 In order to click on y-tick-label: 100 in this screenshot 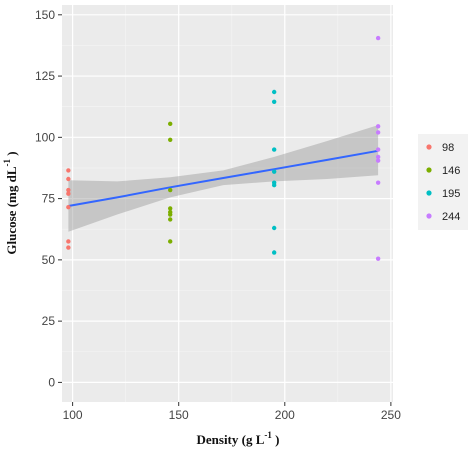, I will do `click(45, 137)`.